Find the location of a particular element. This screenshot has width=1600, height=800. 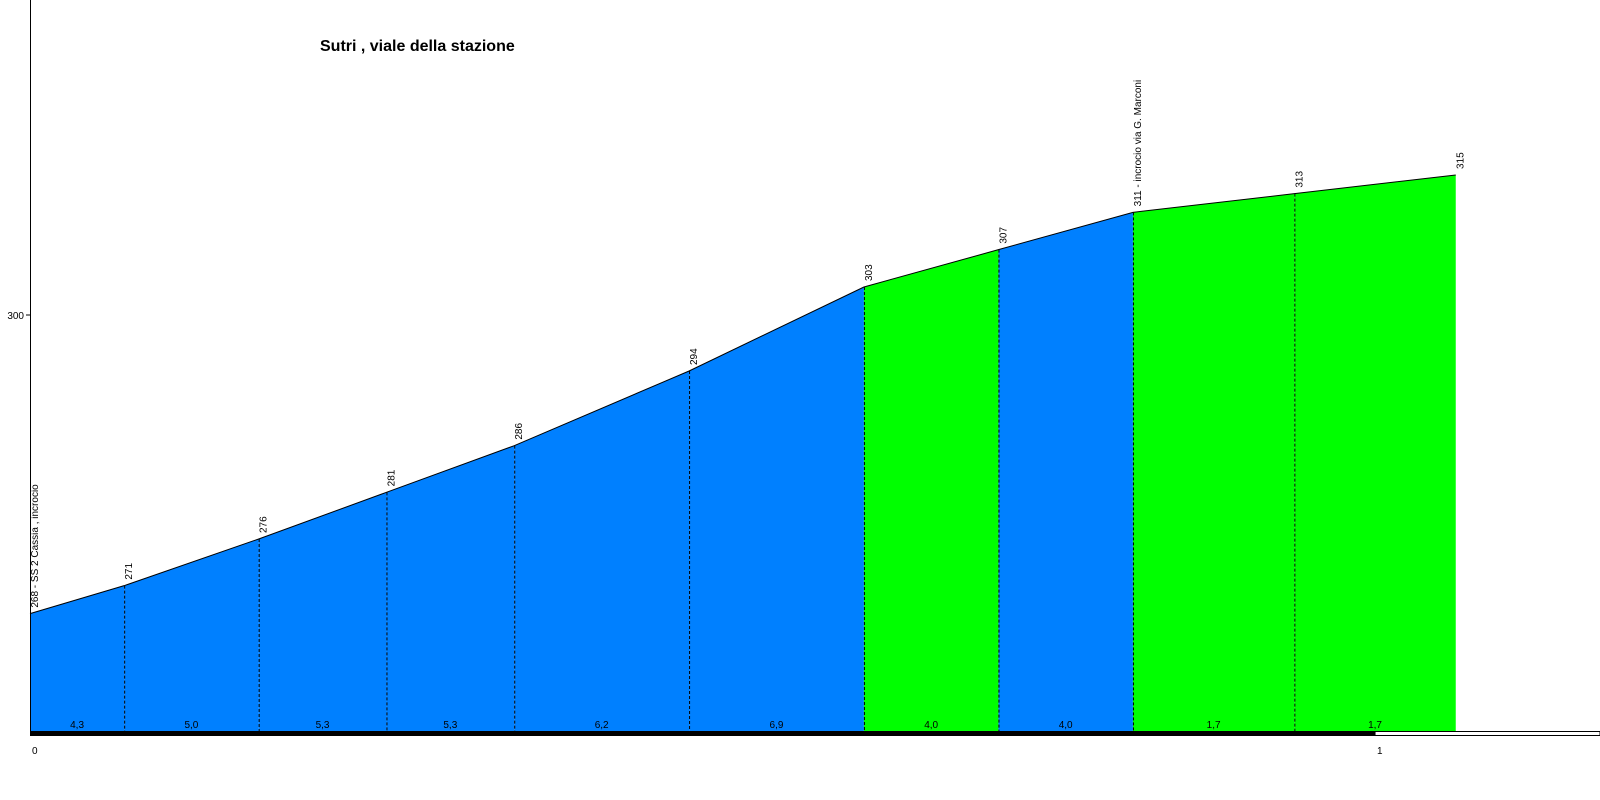

point-elevation-label: 281 is located at coordinates (391, 477).